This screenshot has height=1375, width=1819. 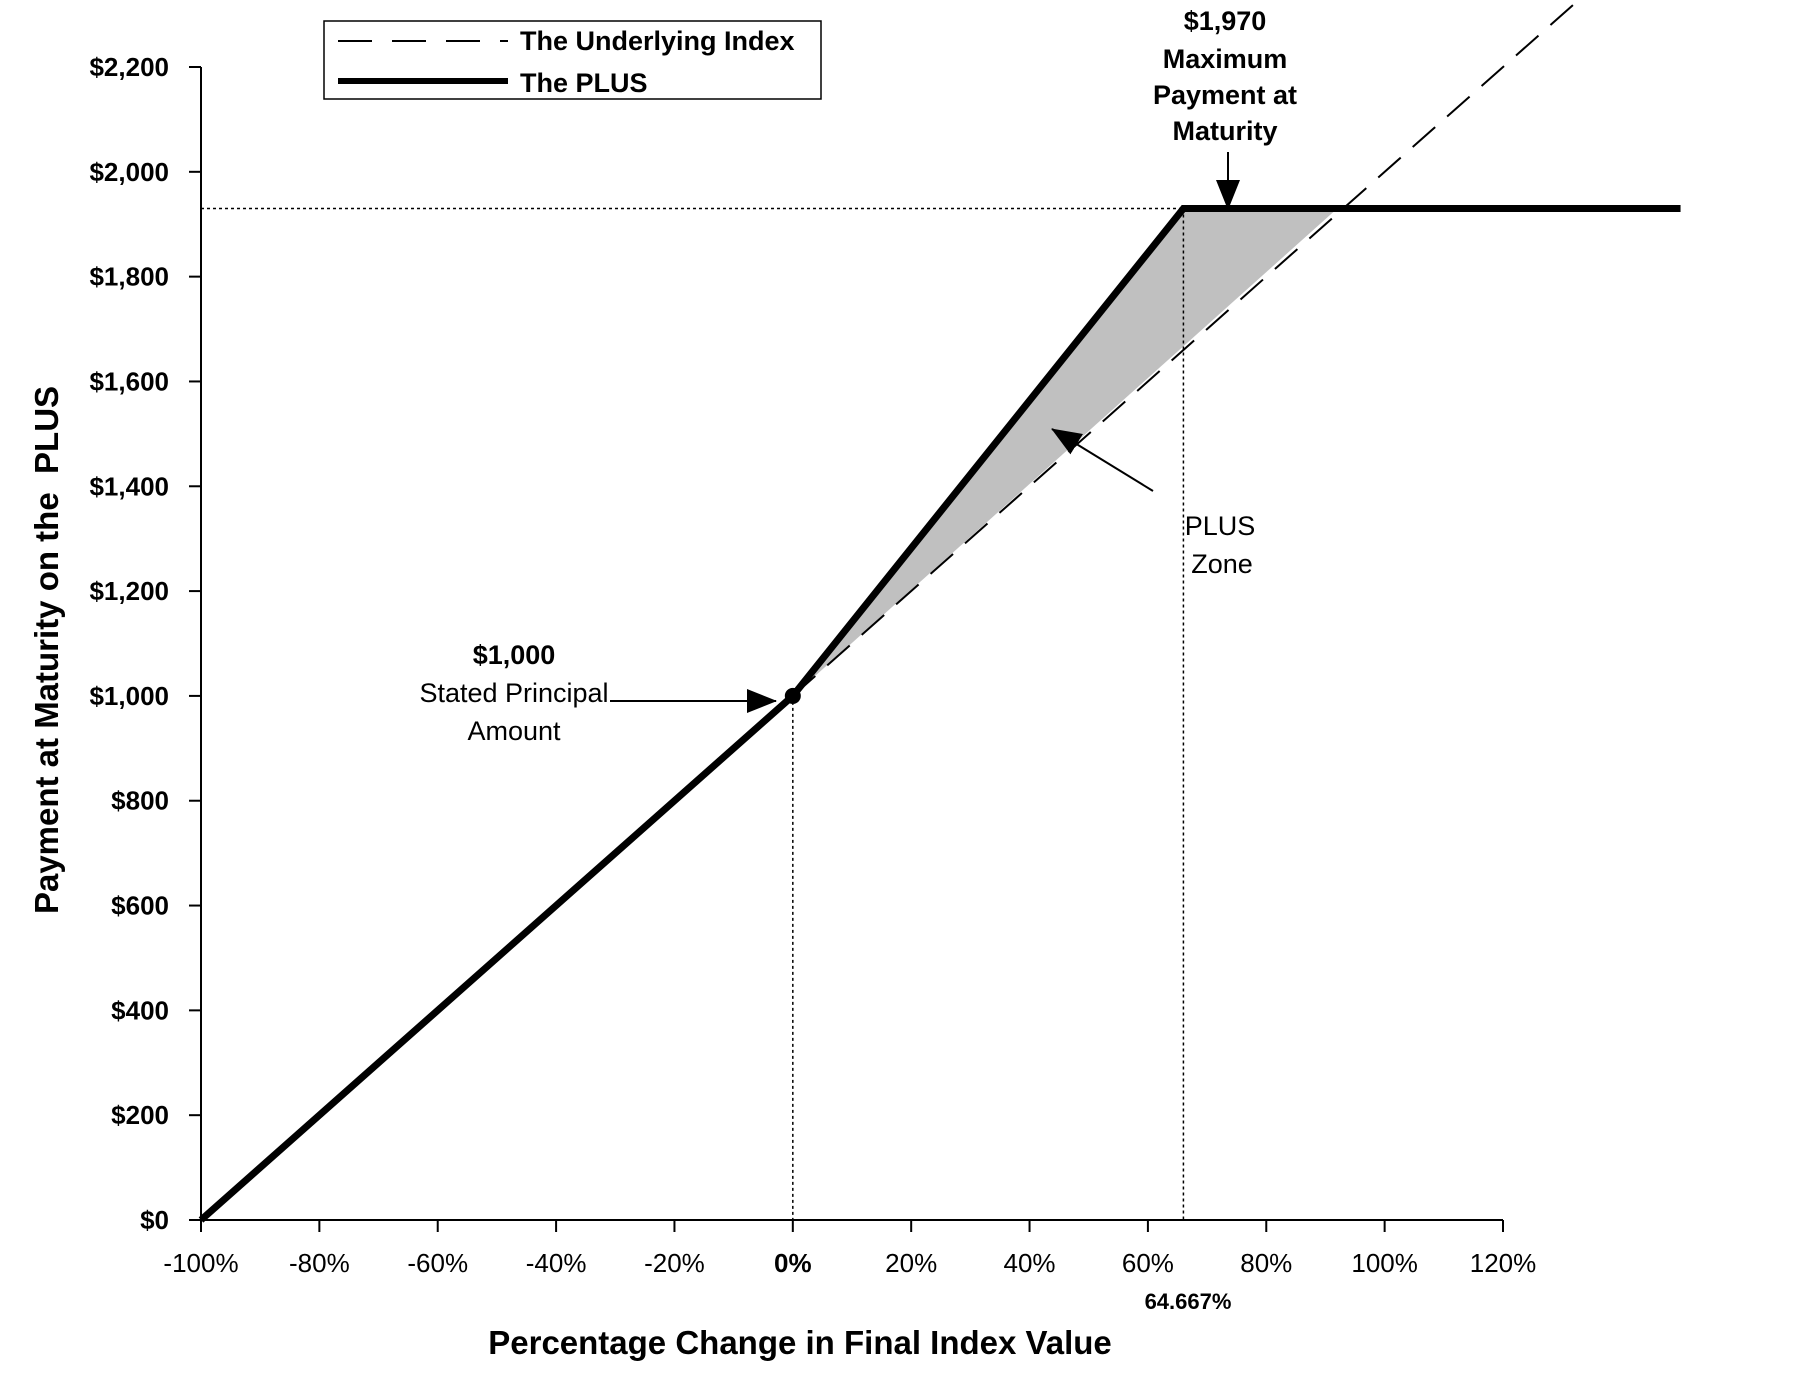 What do you see at coordinates (140, 801) in the screenshot?
I see `y-tick-label: $800` at bounding box center [140, 801].